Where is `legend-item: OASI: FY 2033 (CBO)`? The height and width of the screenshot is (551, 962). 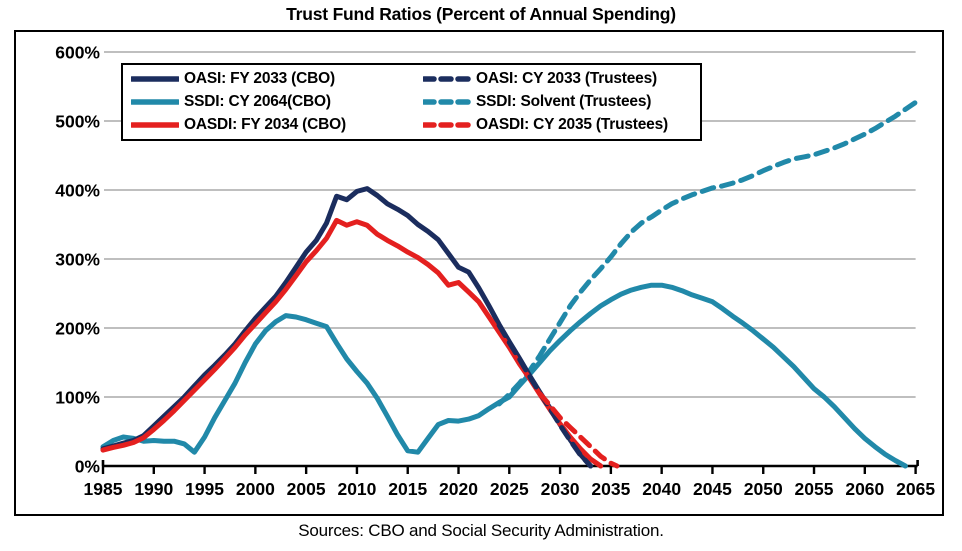 legend-item: OASI: FY 2033 (CBO) is located at coordinates (277, 79).